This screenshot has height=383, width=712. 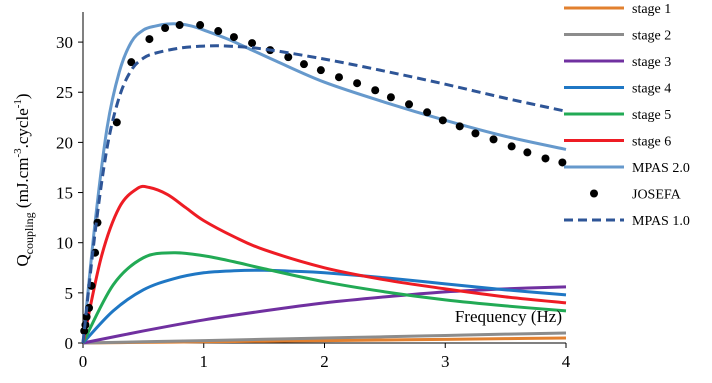 What do you see at coordinates (22, 96) in the screenshot?
I see `y-axis-label-units-c: )` at bounding box center [22, 96].